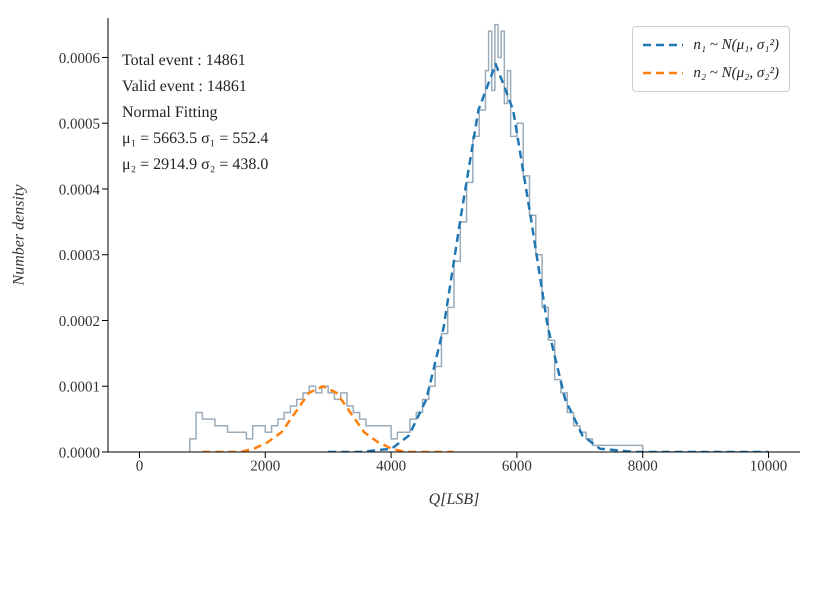 The height and width of the screenshot is (596, 818). I want to click on x-tick-label: 8000, so click(643, 466).